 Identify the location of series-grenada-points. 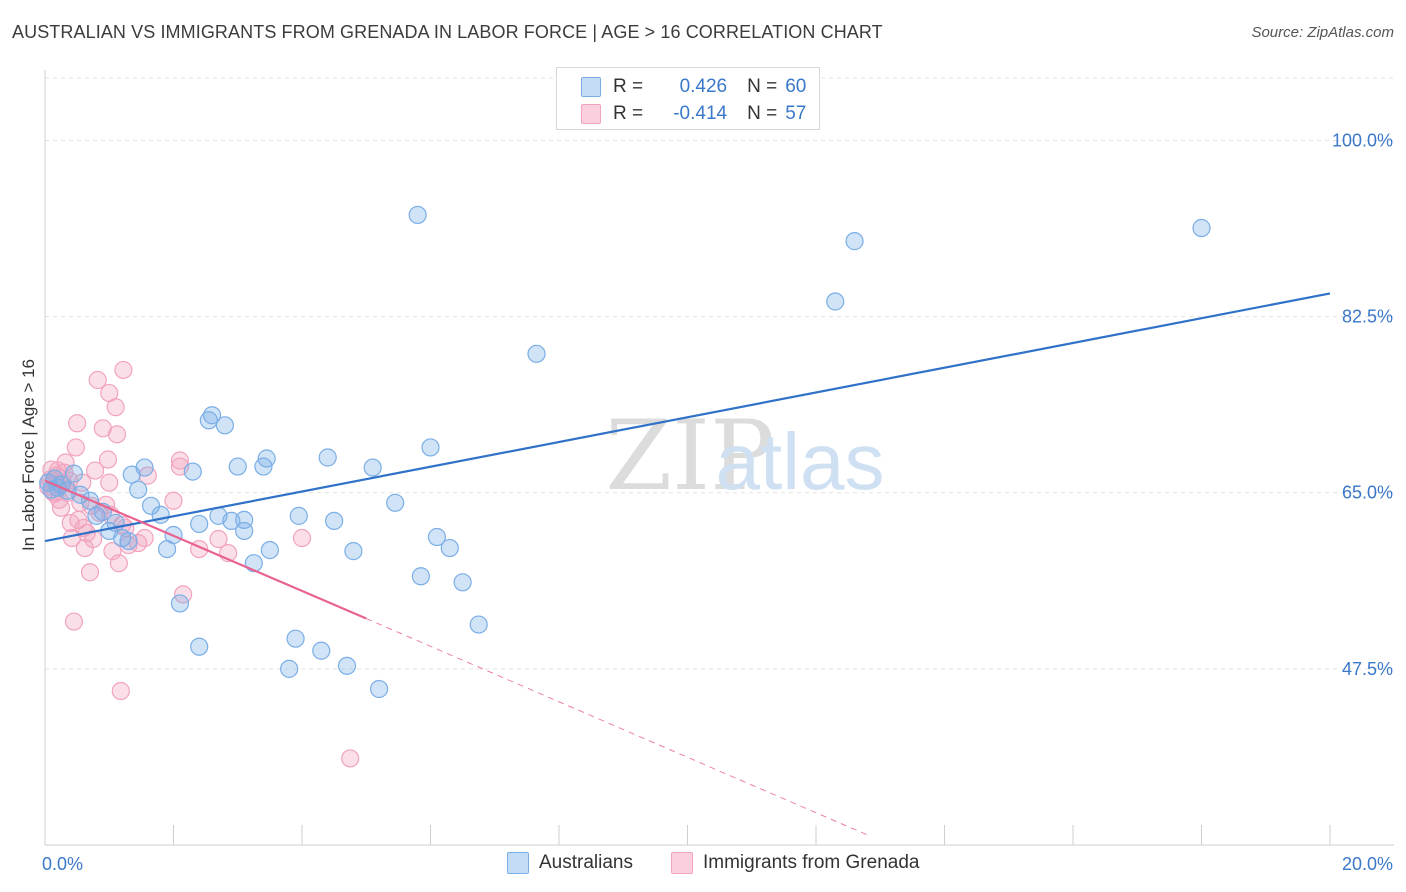
(199, 564).